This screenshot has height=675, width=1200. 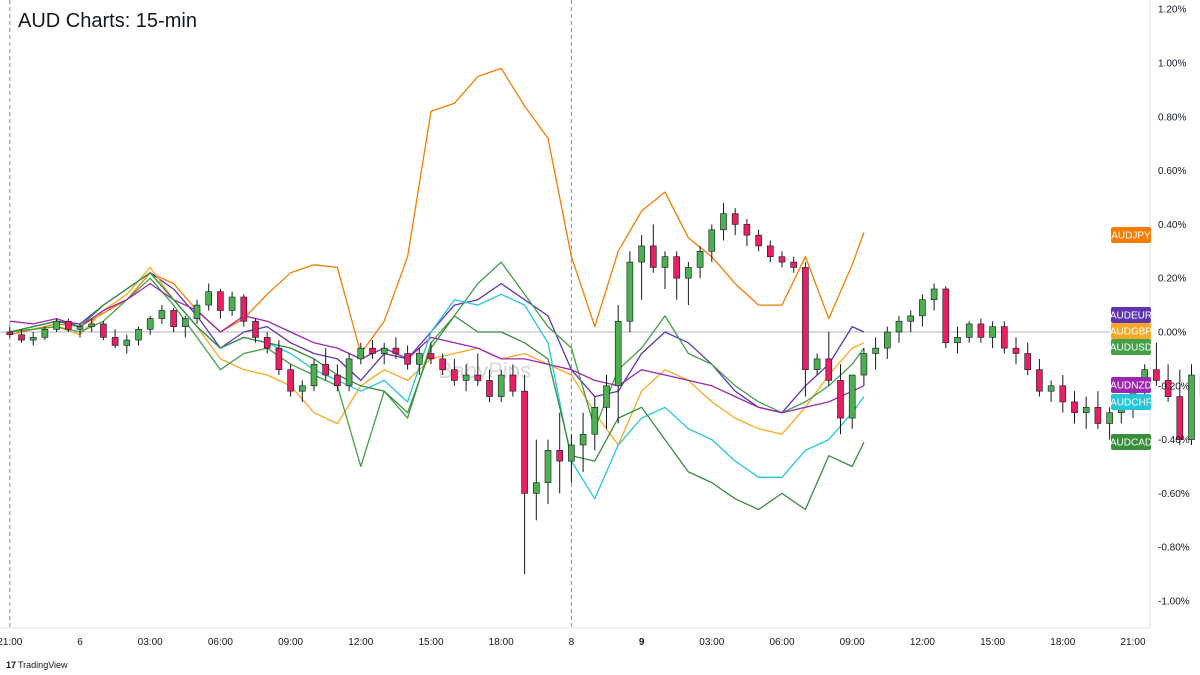 I want to click on price-axis-tick-label: -0.60%, so click(x=1174, y=494).